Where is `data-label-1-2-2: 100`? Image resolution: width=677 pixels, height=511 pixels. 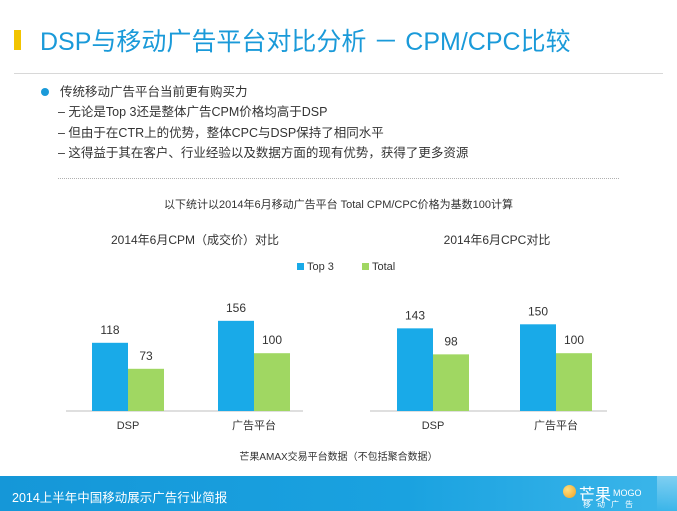
data-label-1-2-2: 100 is located at coordinates (272, 340).